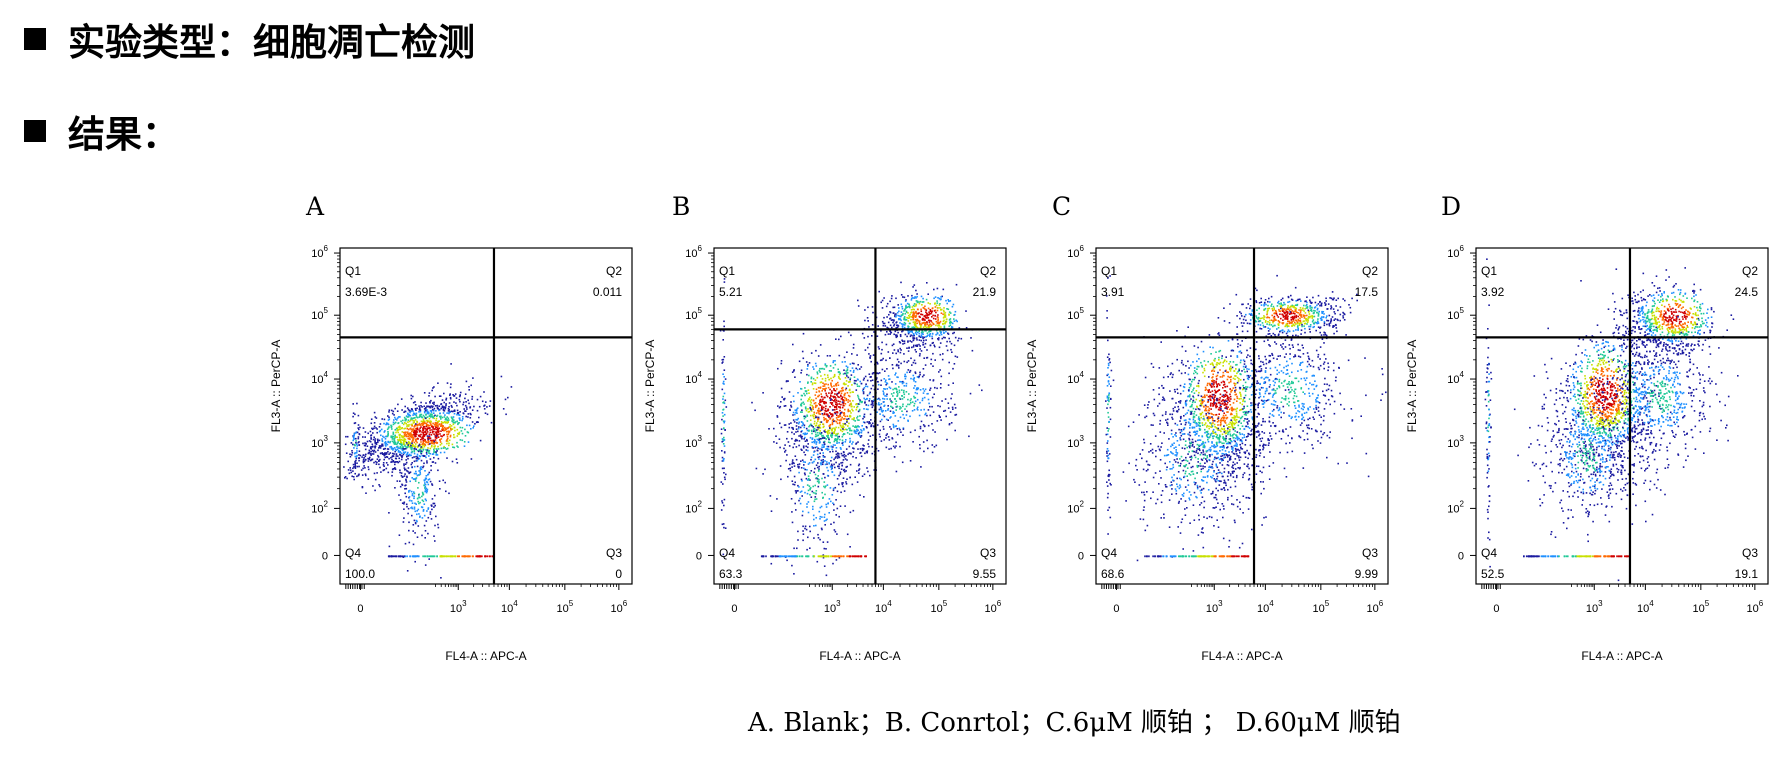 This screenshot has width=1792, height=772. What do you see at coordinates (993, 607) in the screenshot?
I see `x-tick-label: 106` at bounding box center [993, 607].